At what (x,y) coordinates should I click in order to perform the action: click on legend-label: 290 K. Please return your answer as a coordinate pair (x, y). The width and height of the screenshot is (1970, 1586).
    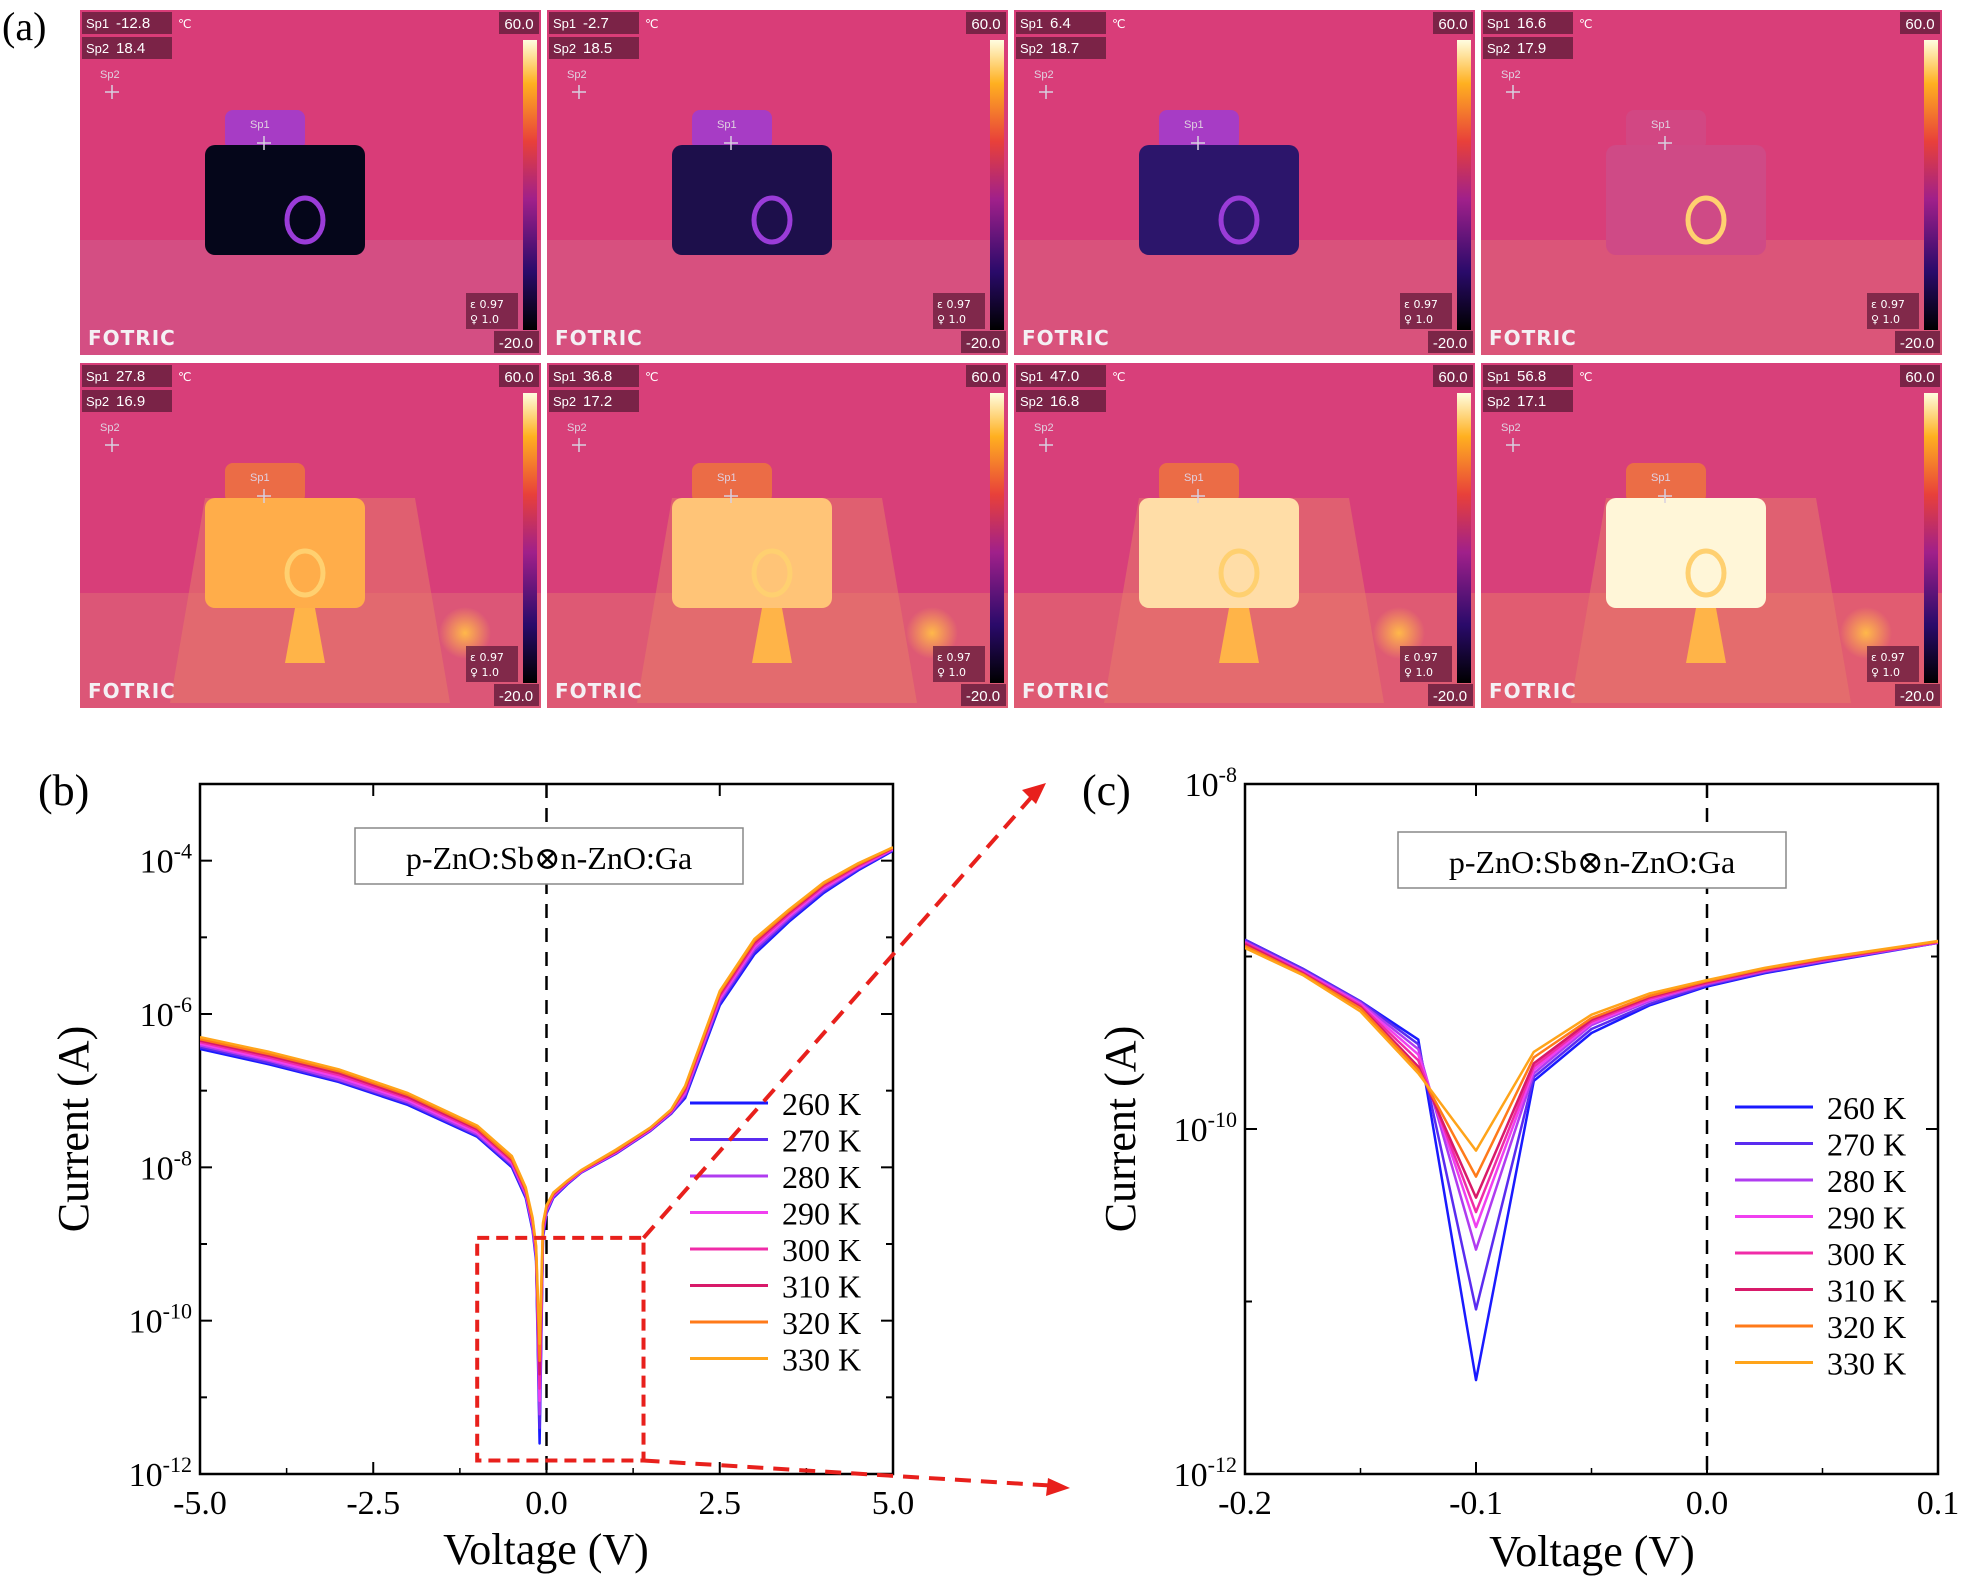
    Looking at the image, I should click on (1866, 1218).